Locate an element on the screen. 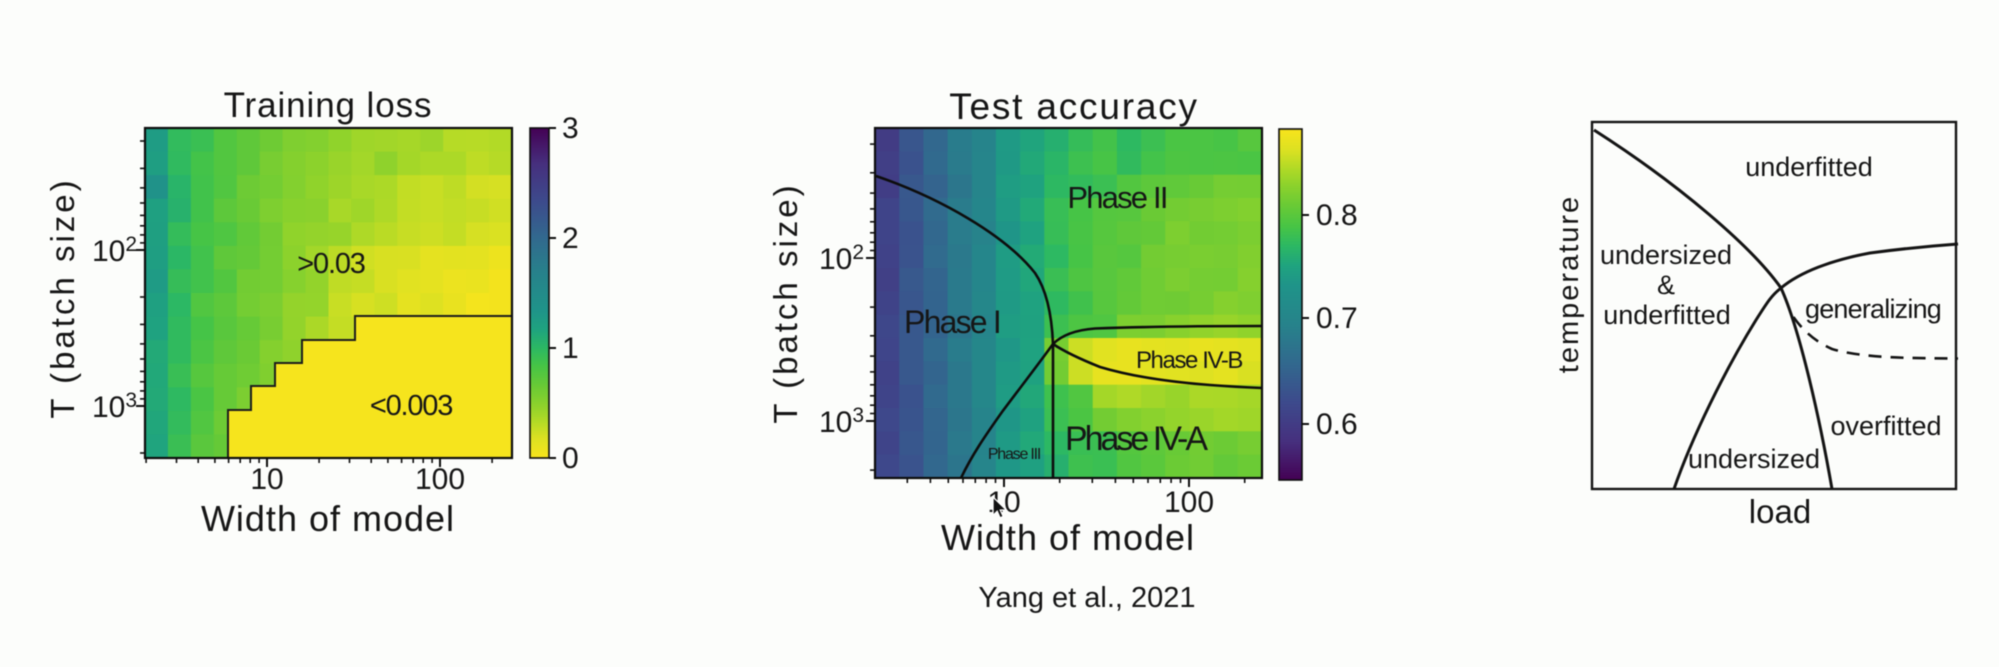  svg-text: temperature is located at coordinates (1569, 284).